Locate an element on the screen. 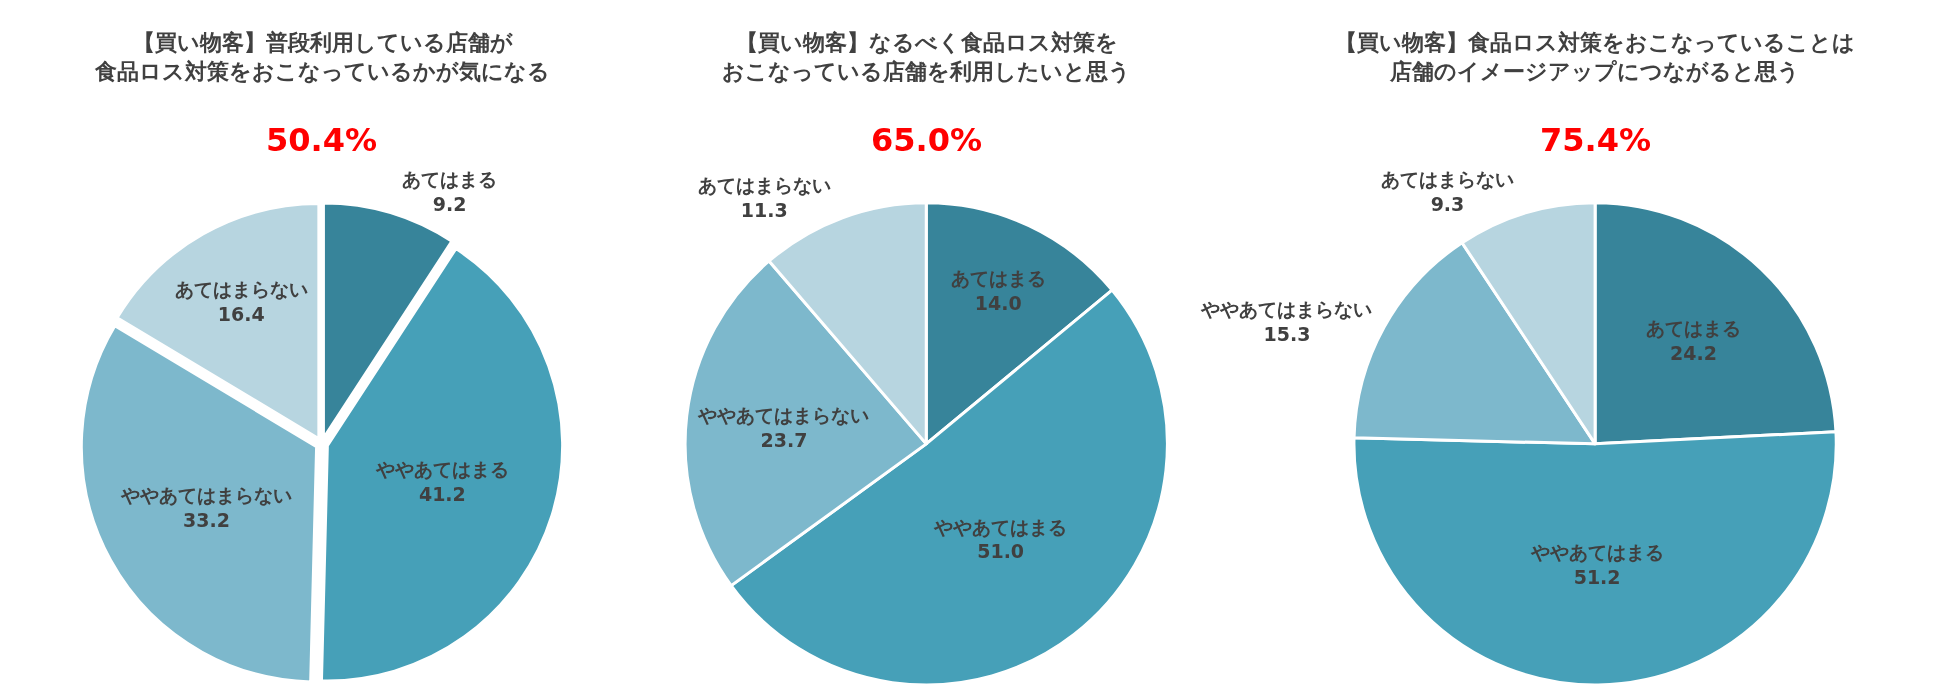 Image resolution: width=1950 pixels, height=699 pixels. chart-title: 【買い物客】普段利用している店舗が食品ロス対策をおこなっているかが気になる is located at coordinates (322, 57).